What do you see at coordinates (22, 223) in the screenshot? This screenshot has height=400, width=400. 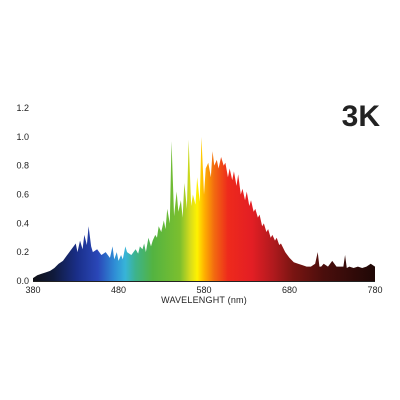 I see `y-tick-label: 0.4` at bounding box center [22, 223].